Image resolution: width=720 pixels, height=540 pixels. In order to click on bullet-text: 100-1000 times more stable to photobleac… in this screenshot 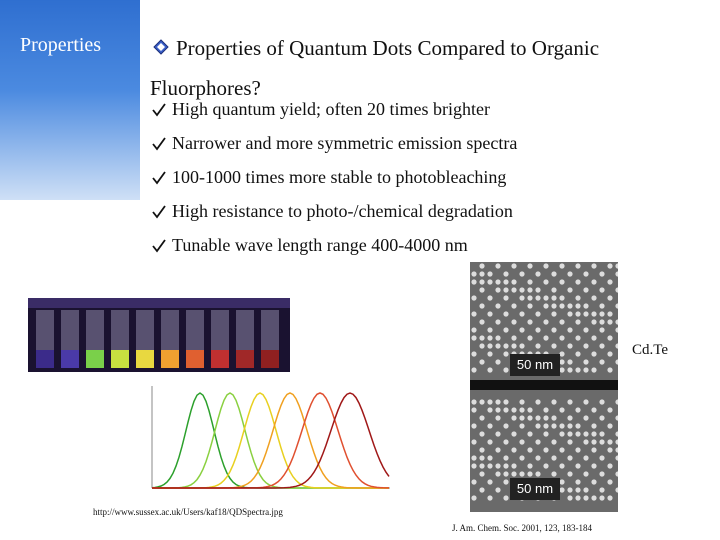, I will do `click(339, 177)`.